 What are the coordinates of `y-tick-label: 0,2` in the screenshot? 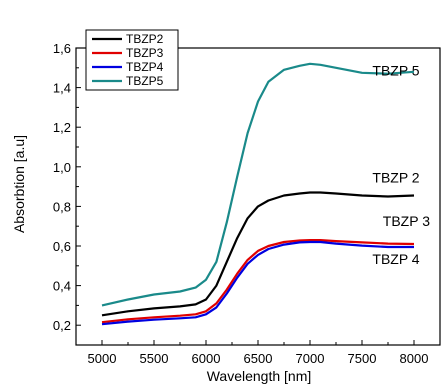 It's located at (62, 325).